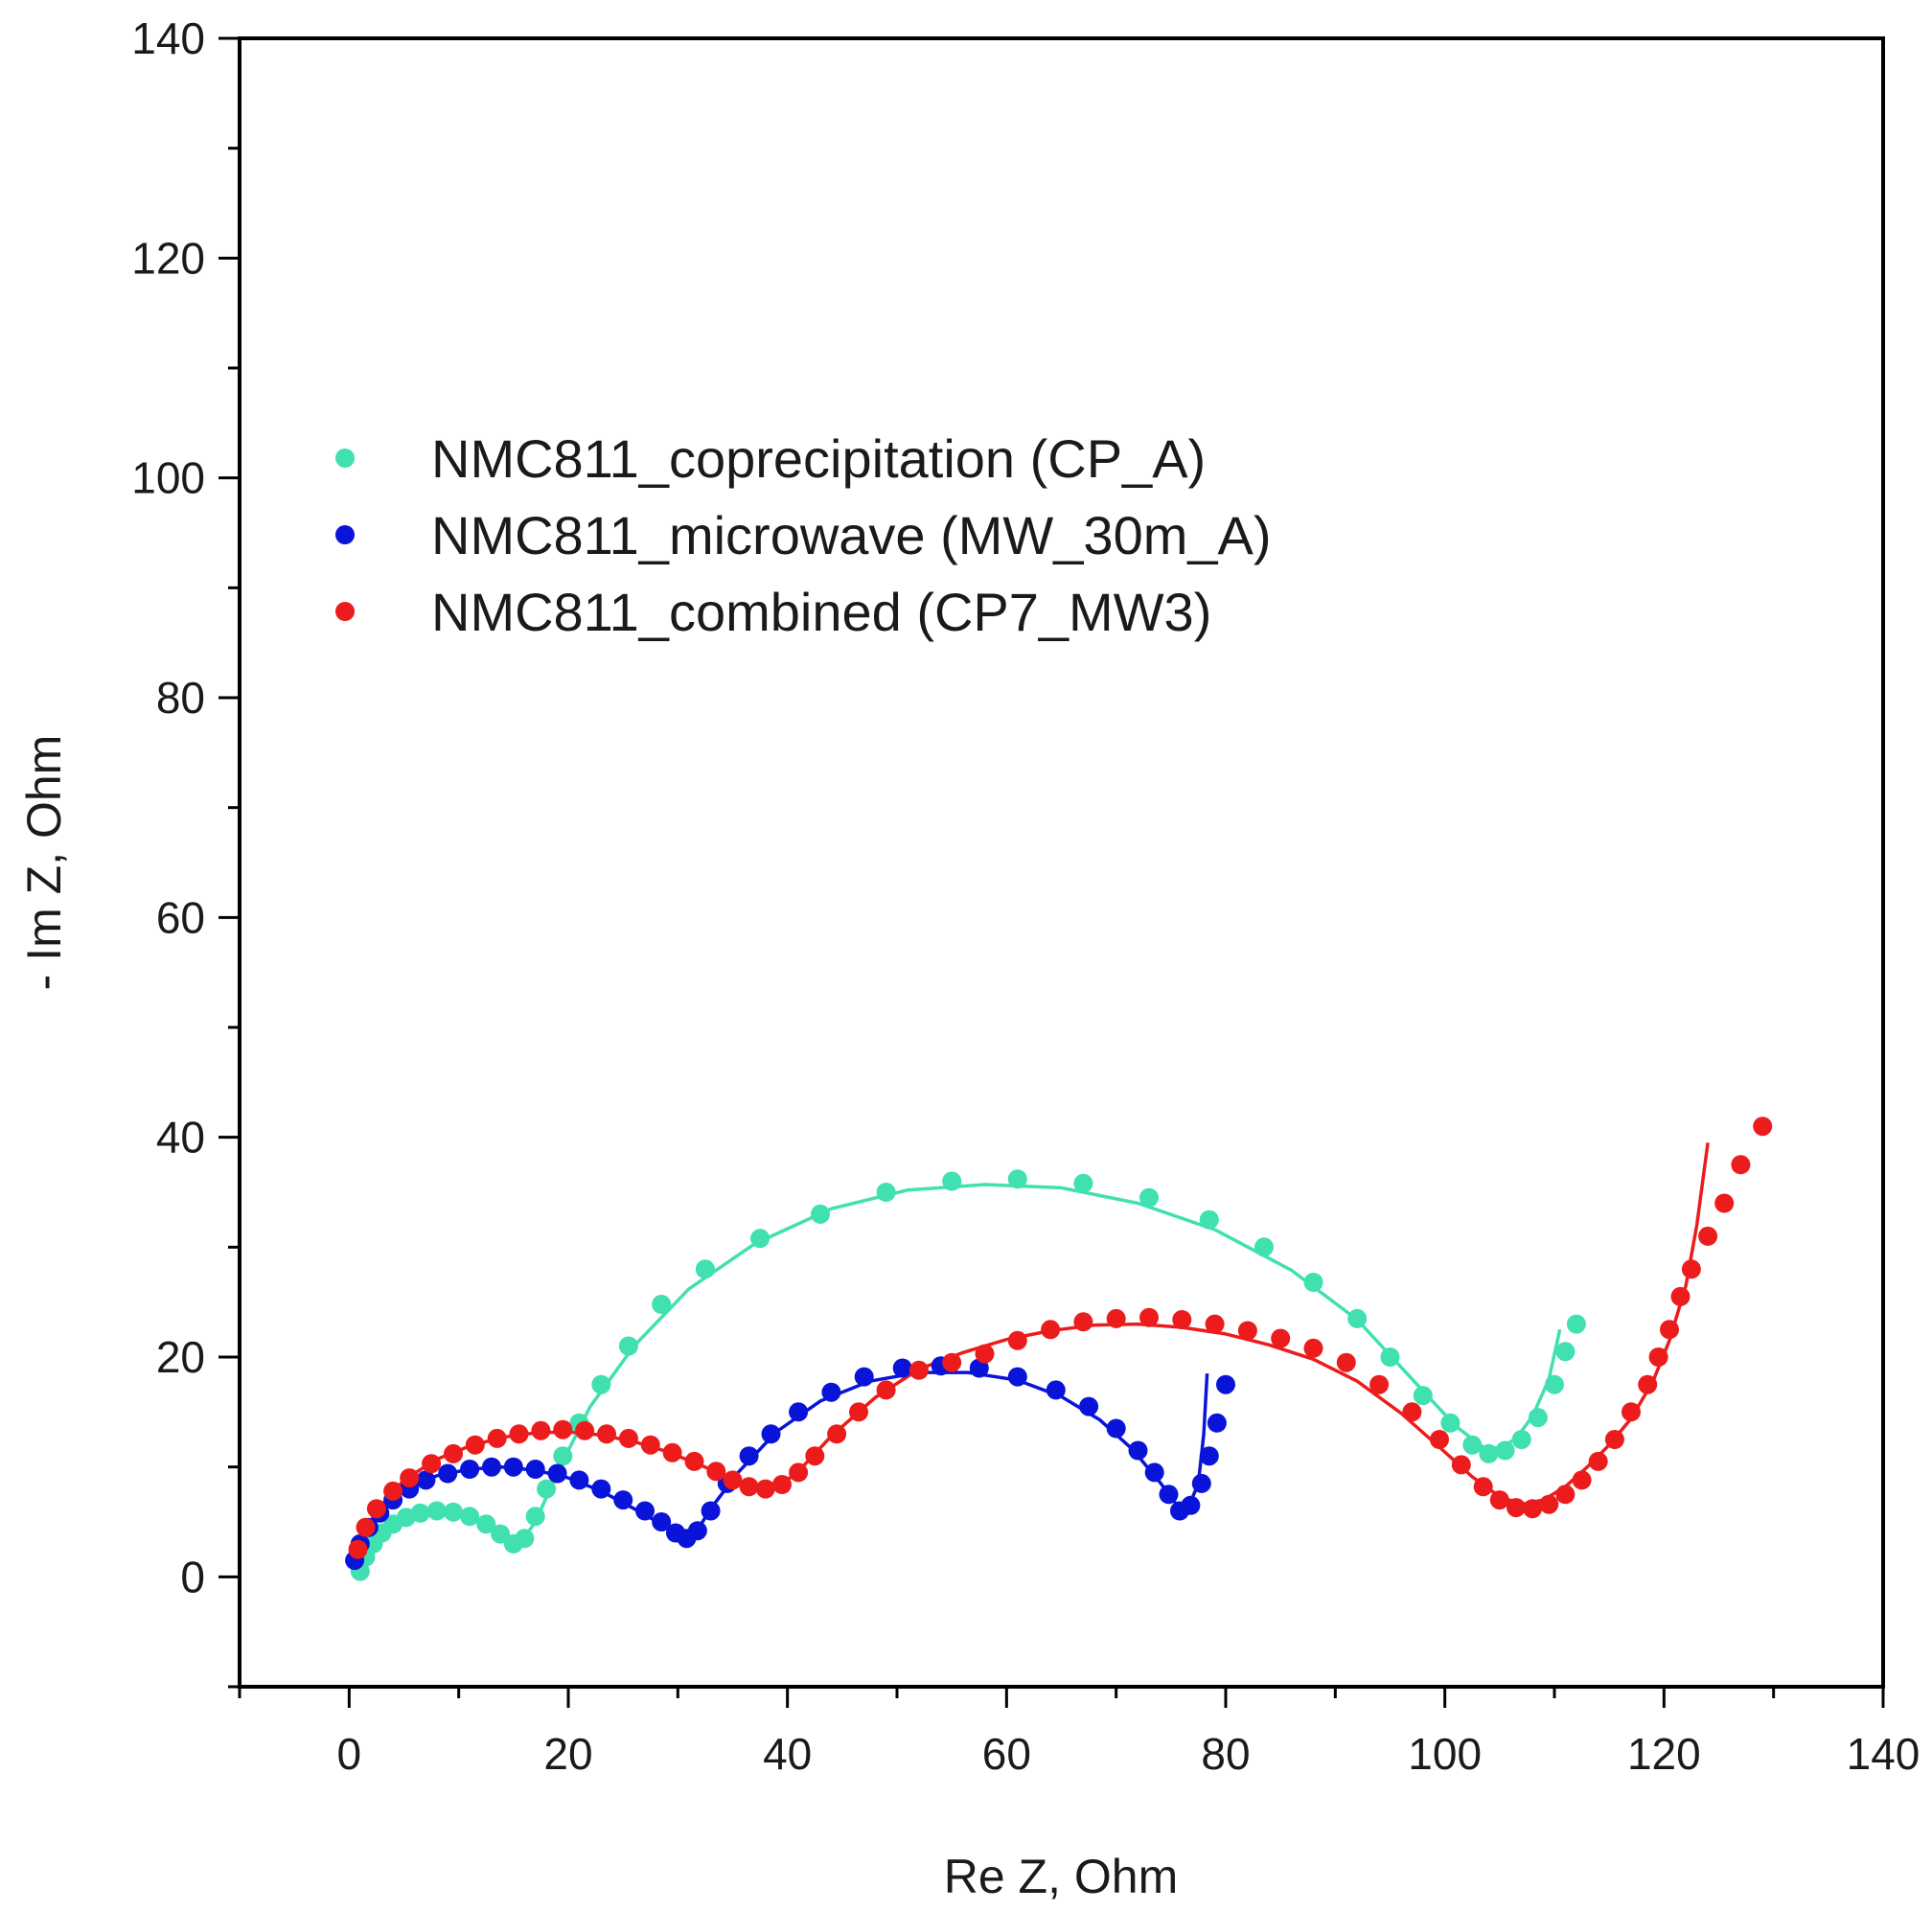 This screenshot has width=1932, height=1911. I want to click on x-tick-label: 20, so click(567, 1754).